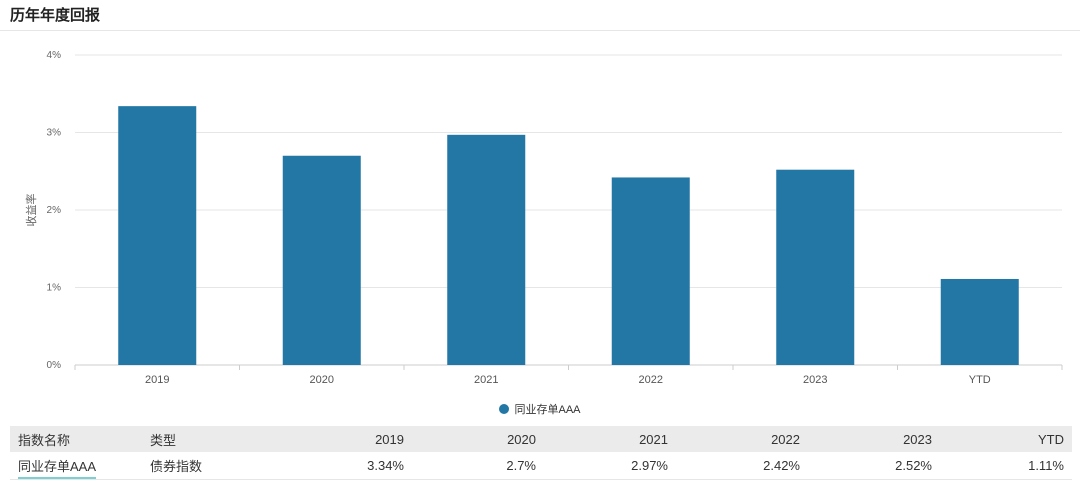 The image size is (1080, 483). What do you see at coordinates (31, 210) in the screenshot?
I see `y-axis-label: 收益率` at bounding box center [31, 210].